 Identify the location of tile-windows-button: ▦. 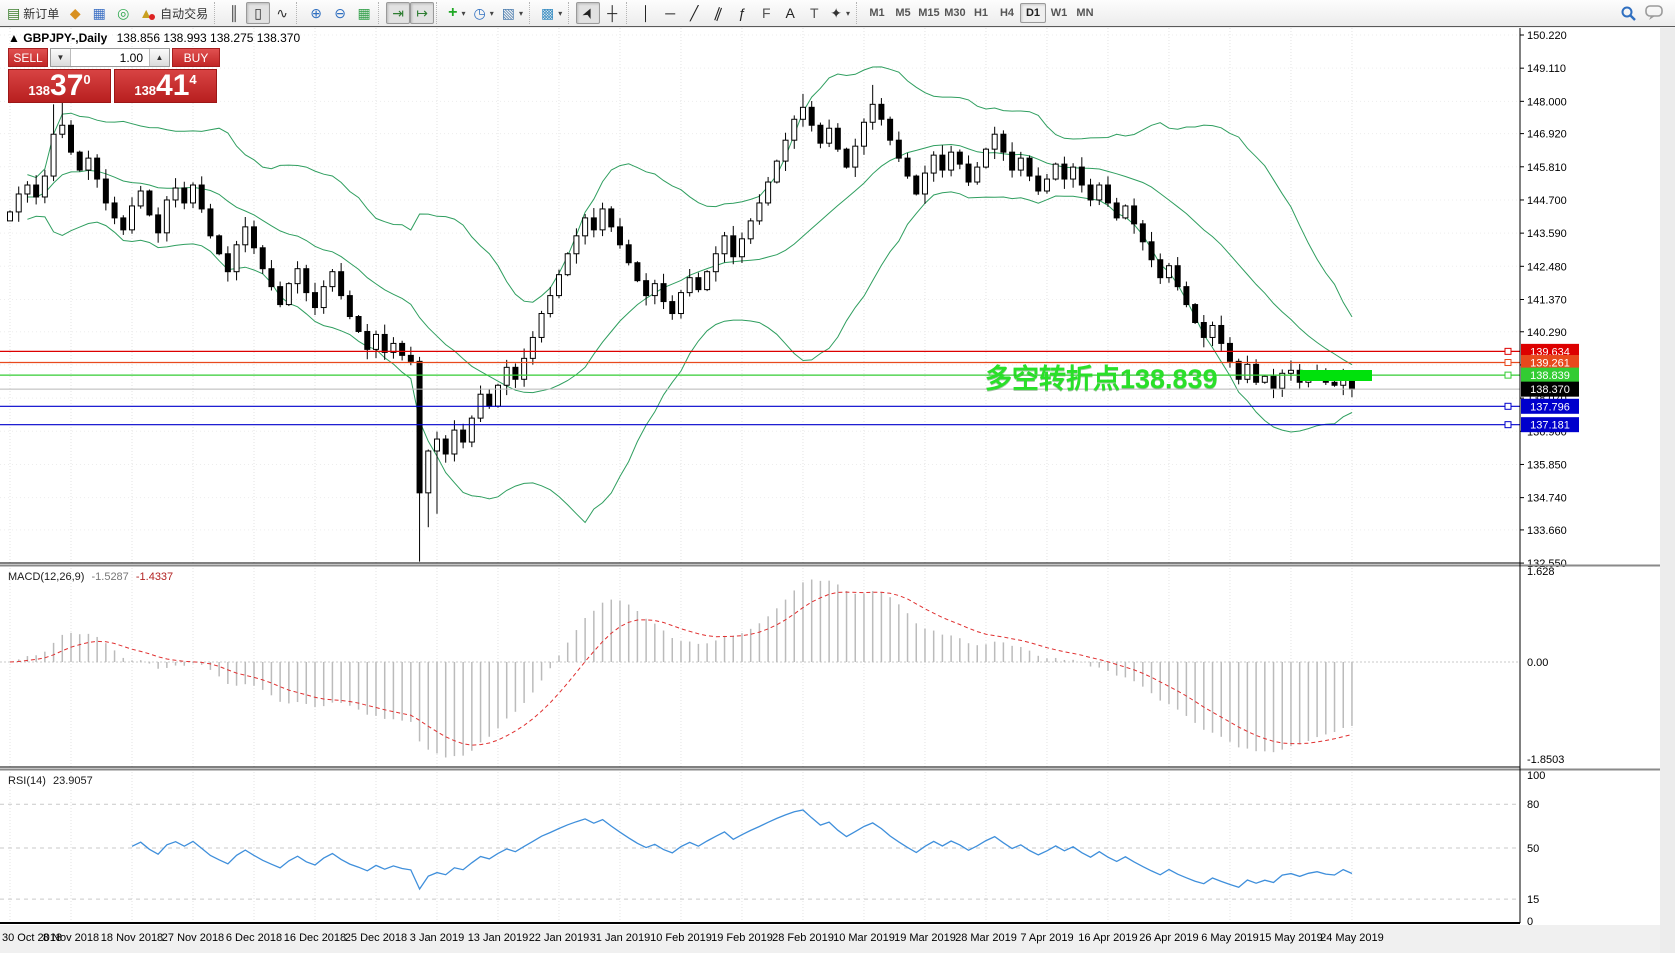
(364, 13).